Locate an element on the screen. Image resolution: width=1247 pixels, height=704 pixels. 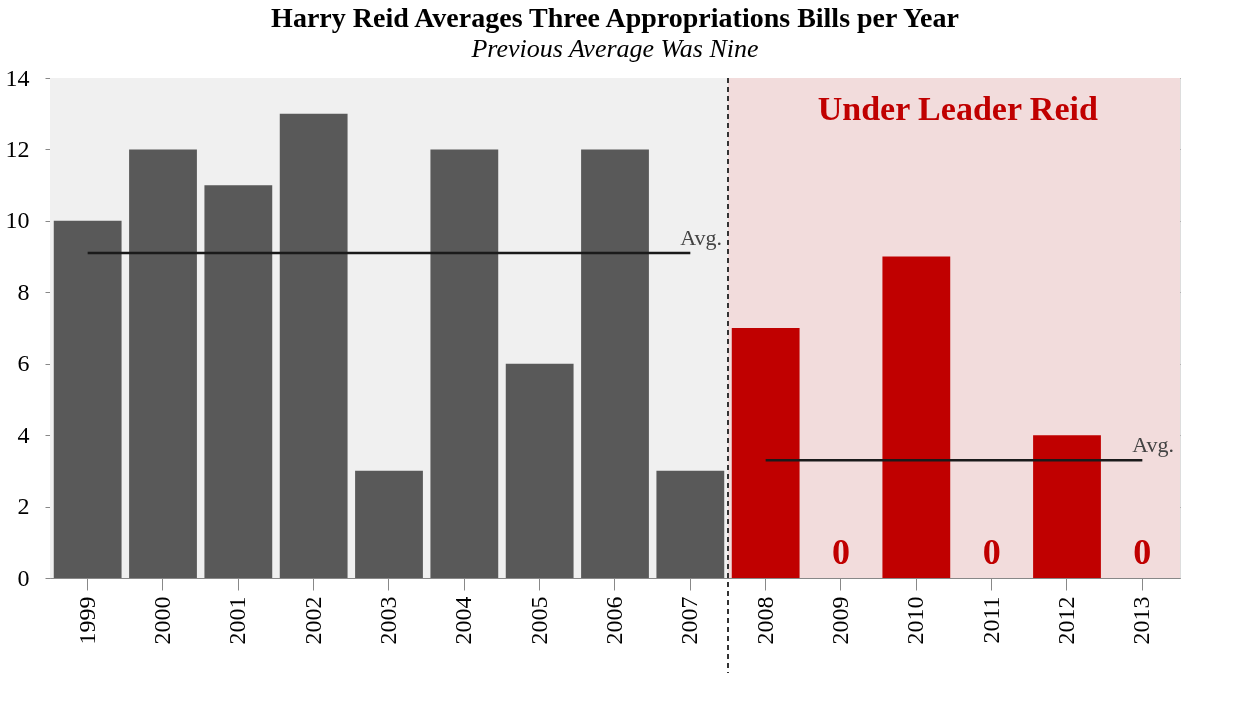
band-label: Under Leader Reid is located at coordinates (957, 108).